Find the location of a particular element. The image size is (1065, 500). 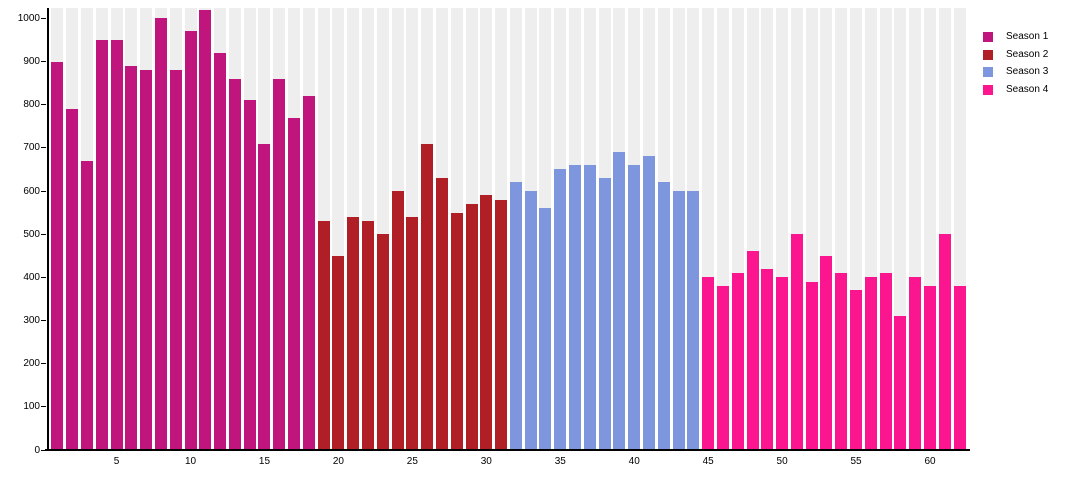

bar-season-4-x53 is located at coordinates (826, 352).